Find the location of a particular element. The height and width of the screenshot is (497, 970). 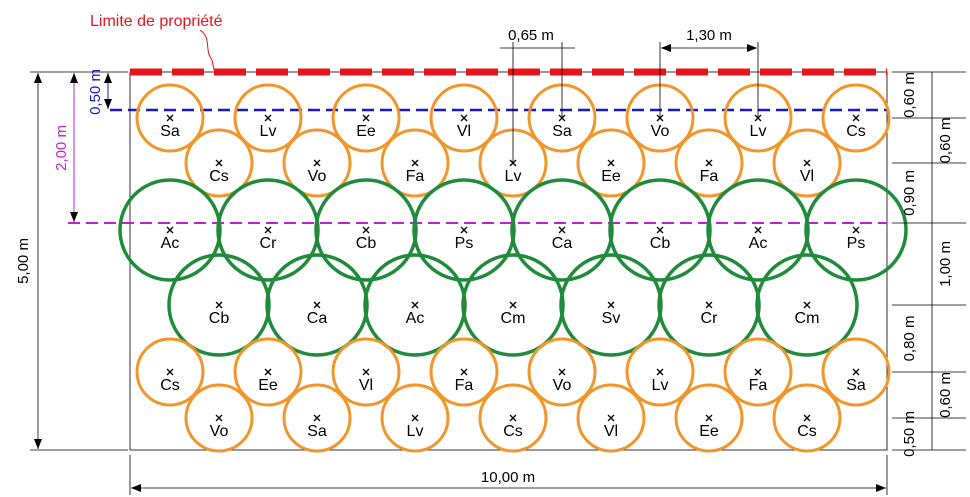

tree: Sa is located at coordinates (856, 372).